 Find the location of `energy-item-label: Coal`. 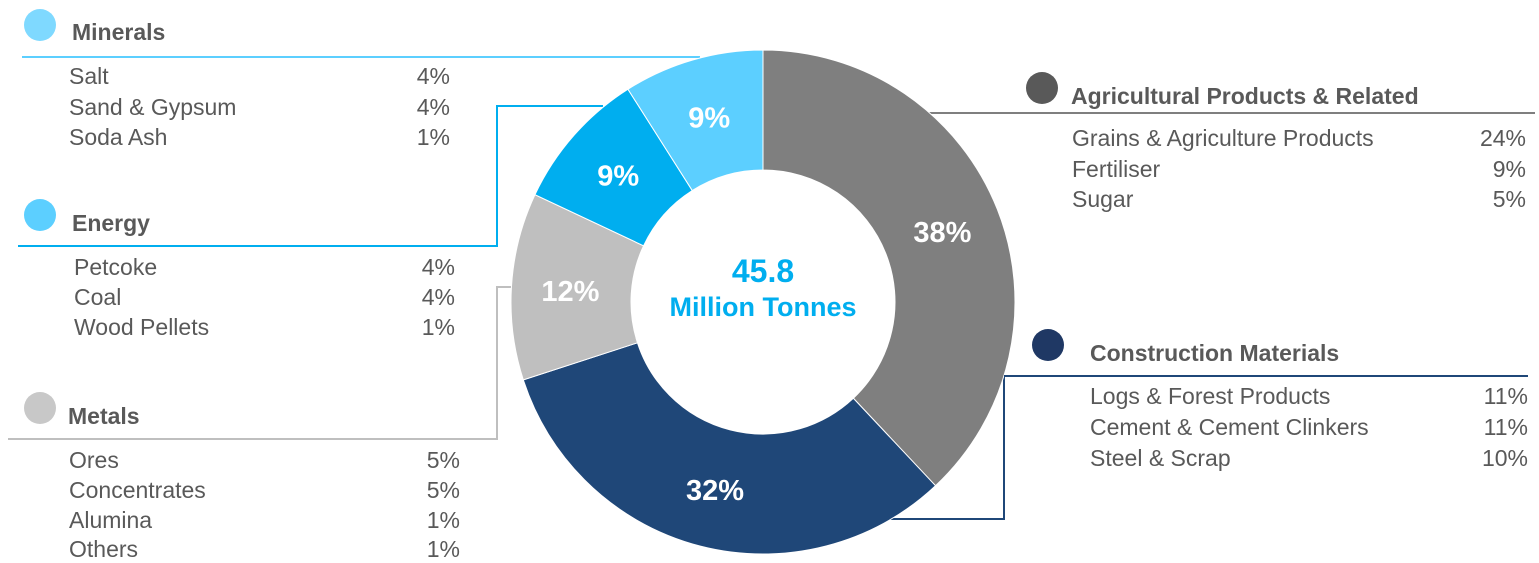

energy-item-label: Coal is located at coordinates (98, 297).